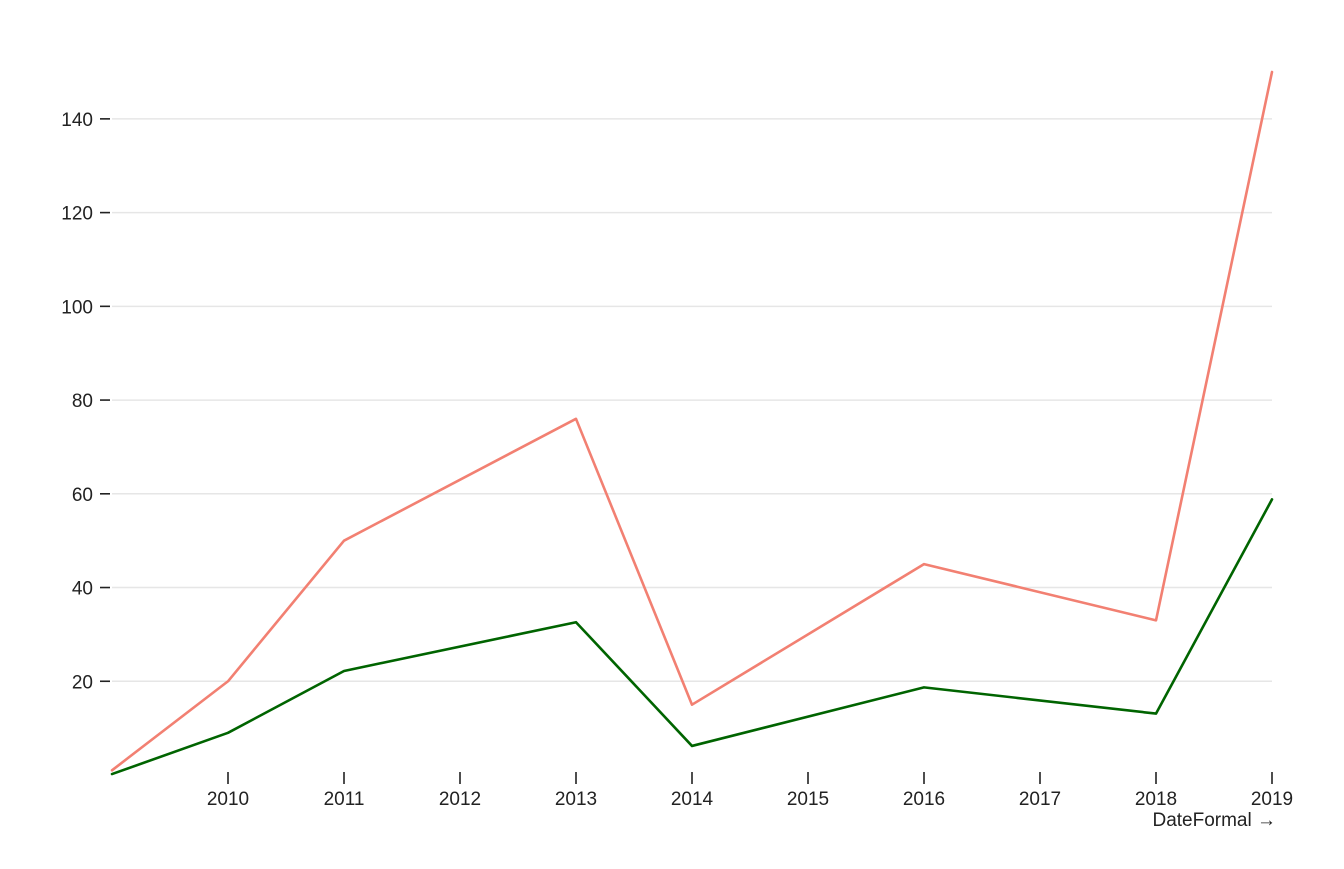 This screenshot has height=869, width=1344. What do you see at coordinates (692, 799) in the screenshot?
I see `x-tick-label: 2014` at bounding box center [692, 799].